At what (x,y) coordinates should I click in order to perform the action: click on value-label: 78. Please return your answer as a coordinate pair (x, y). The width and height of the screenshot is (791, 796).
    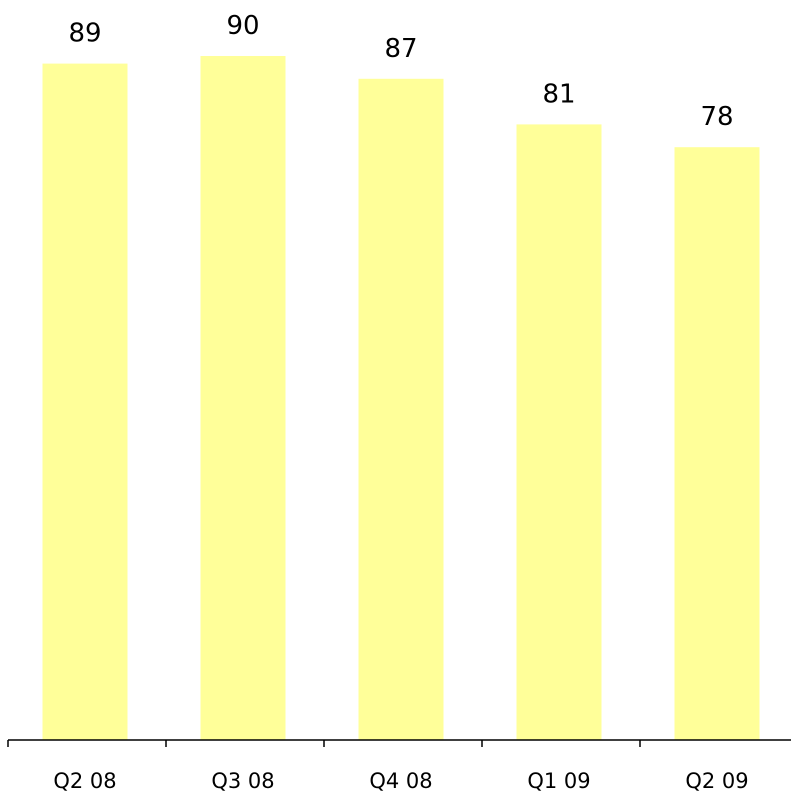
    Looking at the image, I should click on (716, 117).